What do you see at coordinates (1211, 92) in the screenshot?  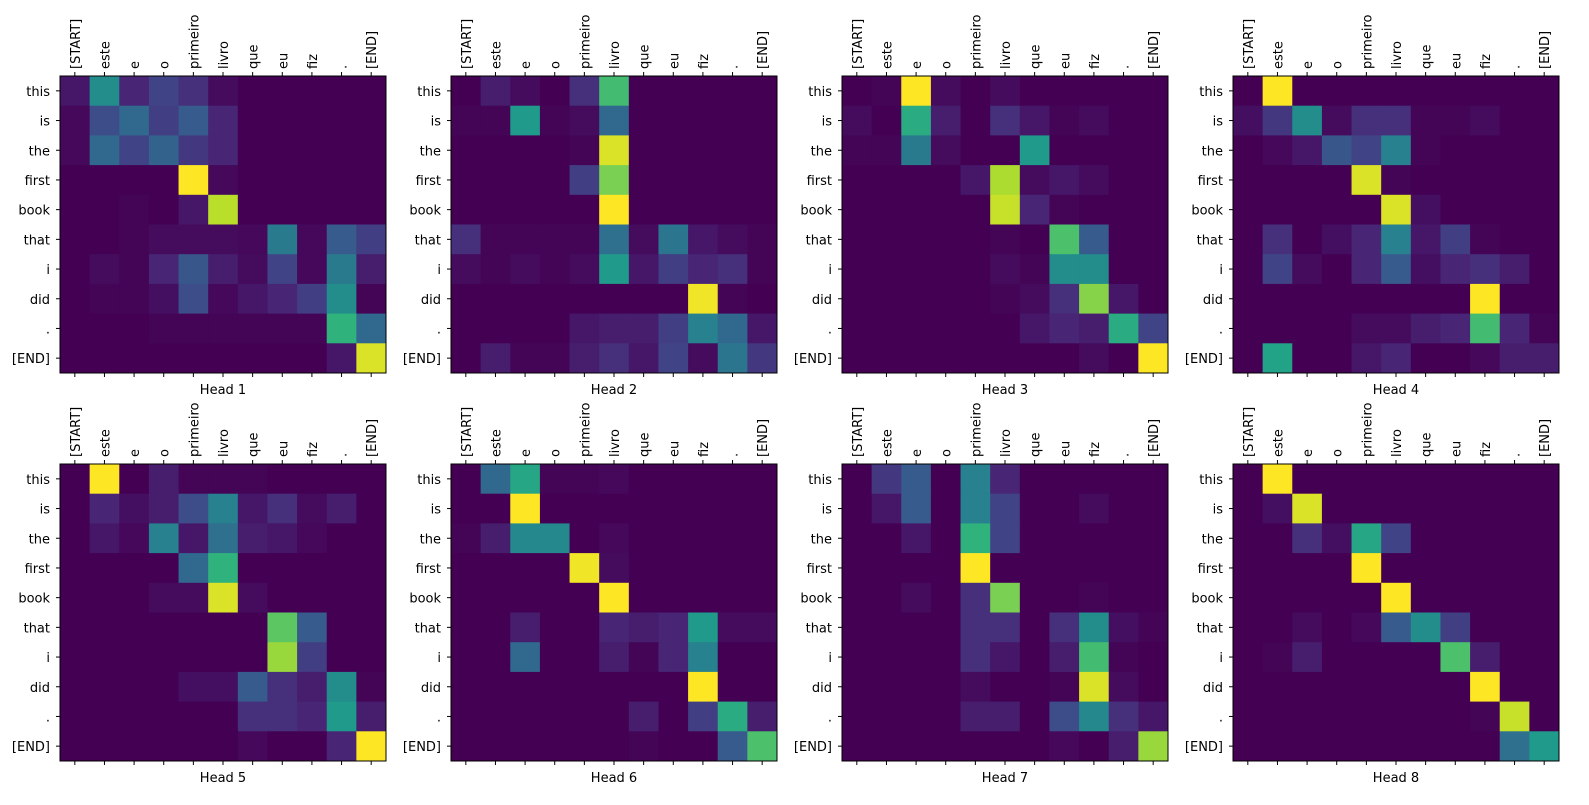 I see `y-tick-label: this` at bounding box center [1211, 92].